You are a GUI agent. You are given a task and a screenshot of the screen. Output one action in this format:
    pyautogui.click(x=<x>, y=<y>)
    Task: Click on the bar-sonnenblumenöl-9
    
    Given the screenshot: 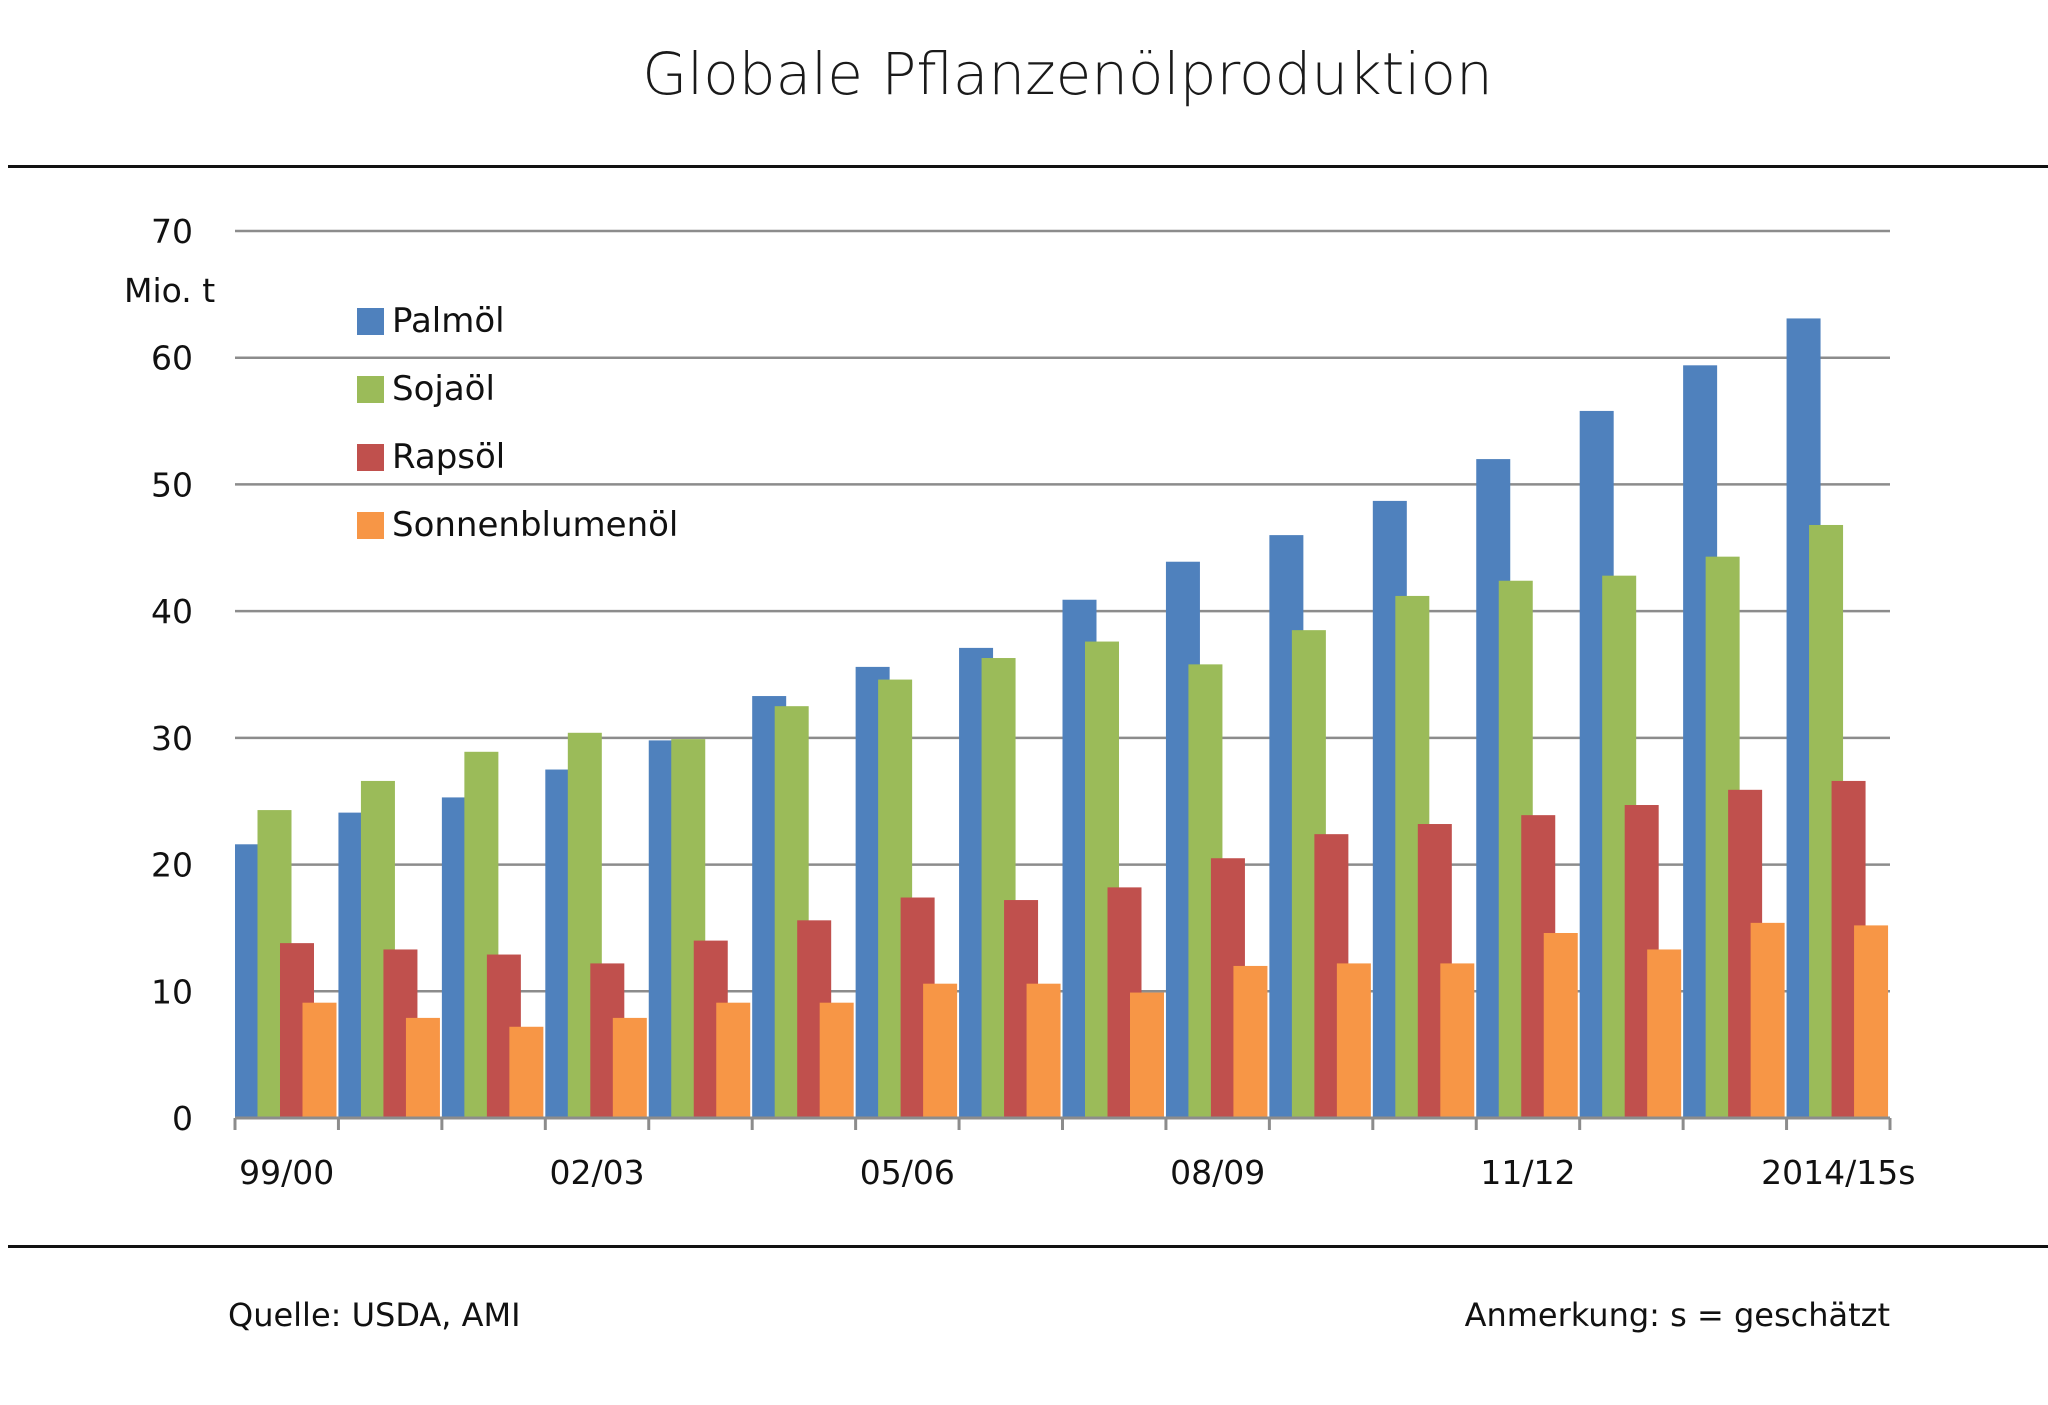 What is the action you would take?
    pyautogui.click(x=1250, y=1041)
    